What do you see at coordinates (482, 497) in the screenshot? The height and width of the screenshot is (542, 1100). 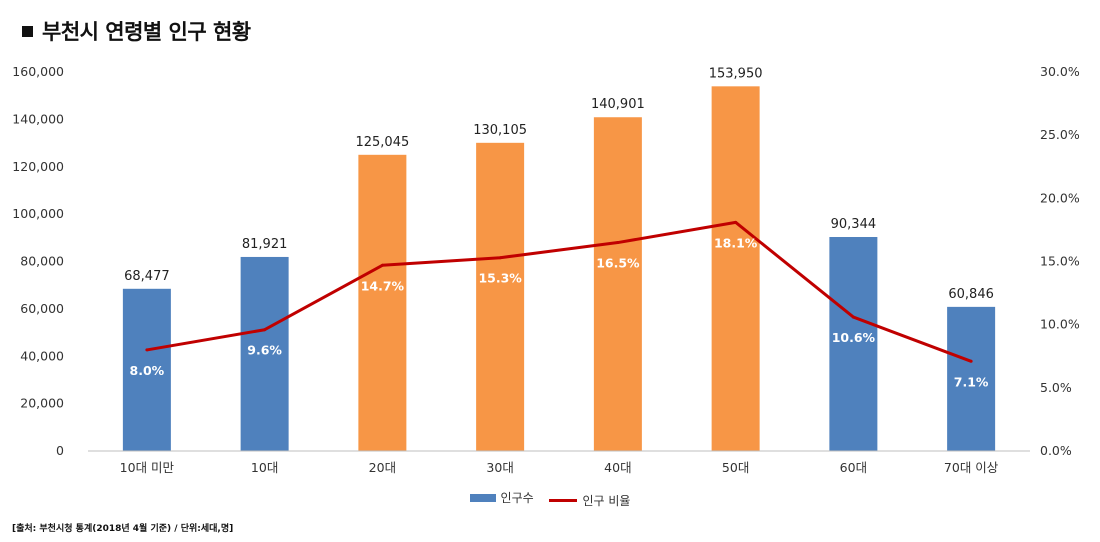 I see `legend-bar-swatch` at bounding box center [482, 497].